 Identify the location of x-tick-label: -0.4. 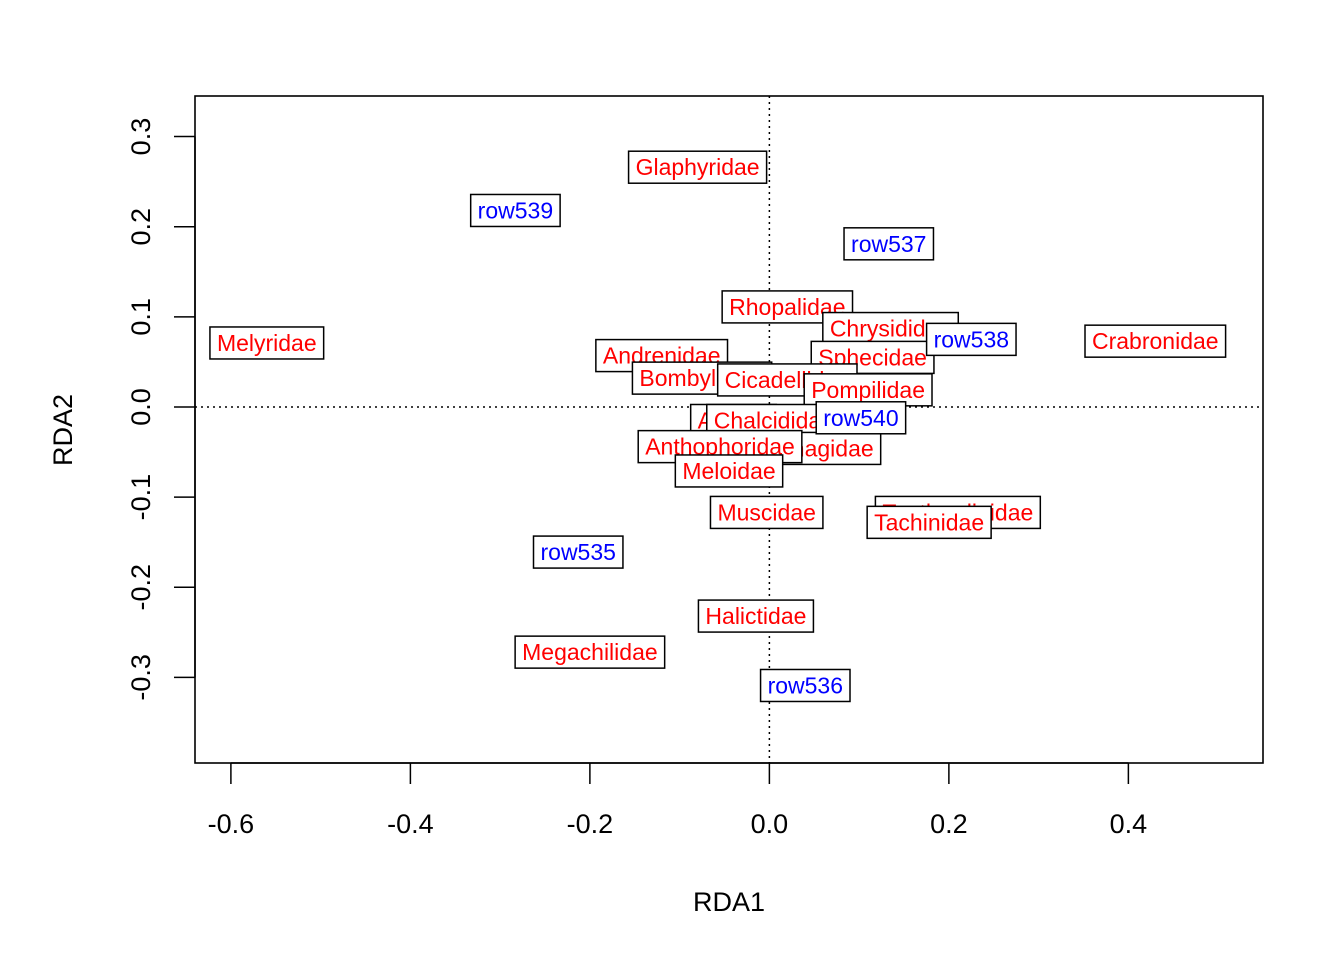
(410, 824).